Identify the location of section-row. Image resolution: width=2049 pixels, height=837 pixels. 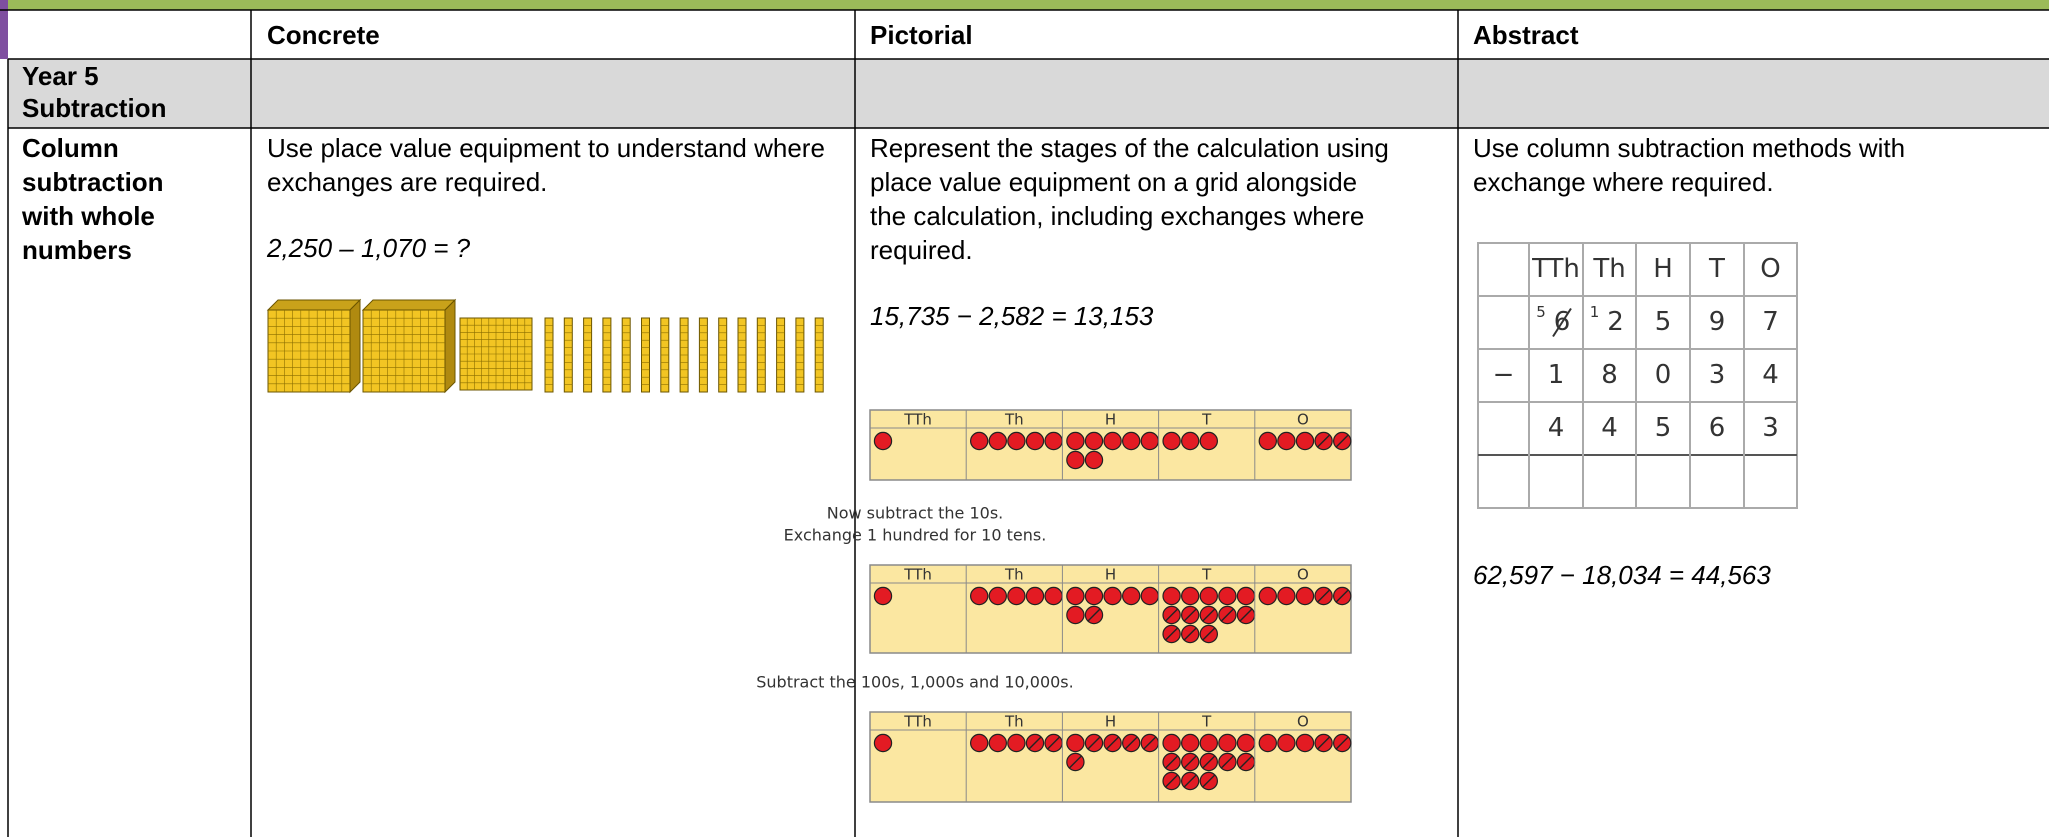
(1028, 93).